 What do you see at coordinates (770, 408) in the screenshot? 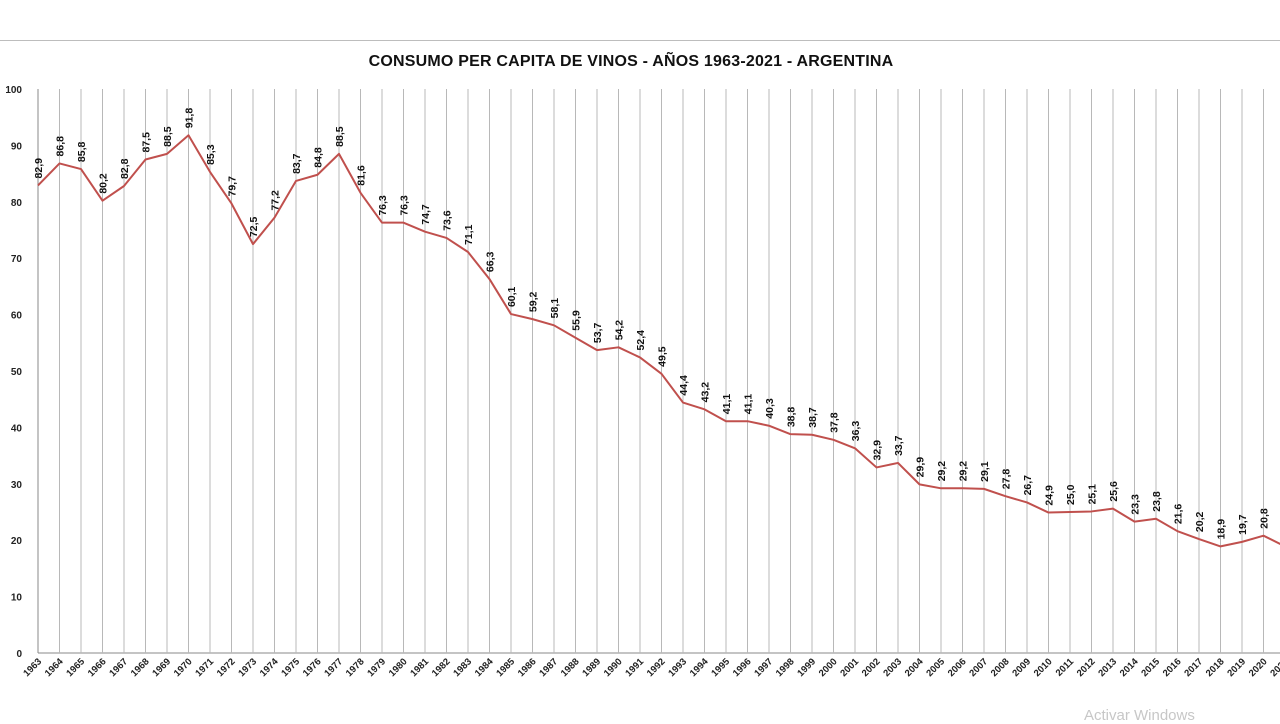
I see `data-label: 40,3` at bounding box center [770, 408].